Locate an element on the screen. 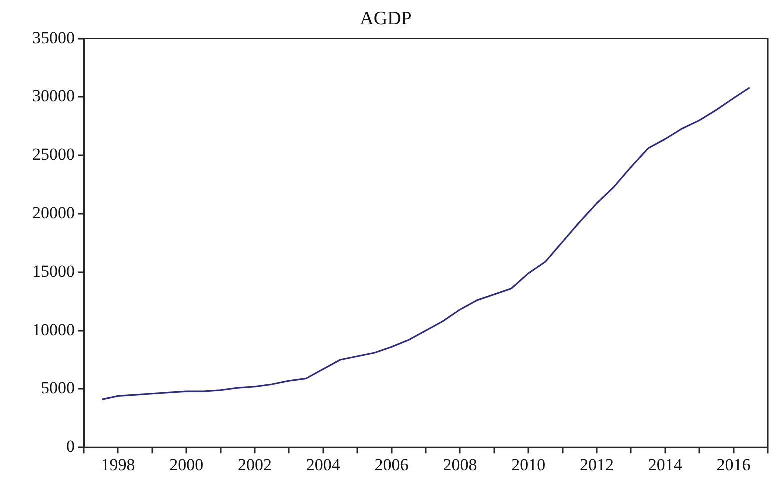 The width and height of the screenshot is (774, 482). x-tick-label: 2010 is located at coordinates (529, 464).